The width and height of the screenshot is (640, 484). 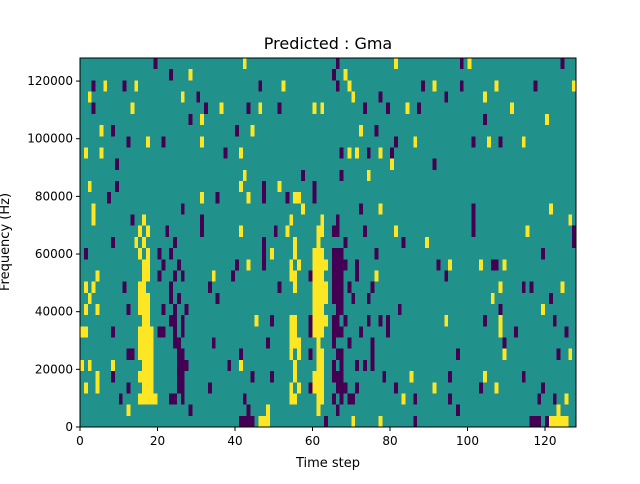 I want to click on y-tick-label: 60000, so click(x=54, y=254).